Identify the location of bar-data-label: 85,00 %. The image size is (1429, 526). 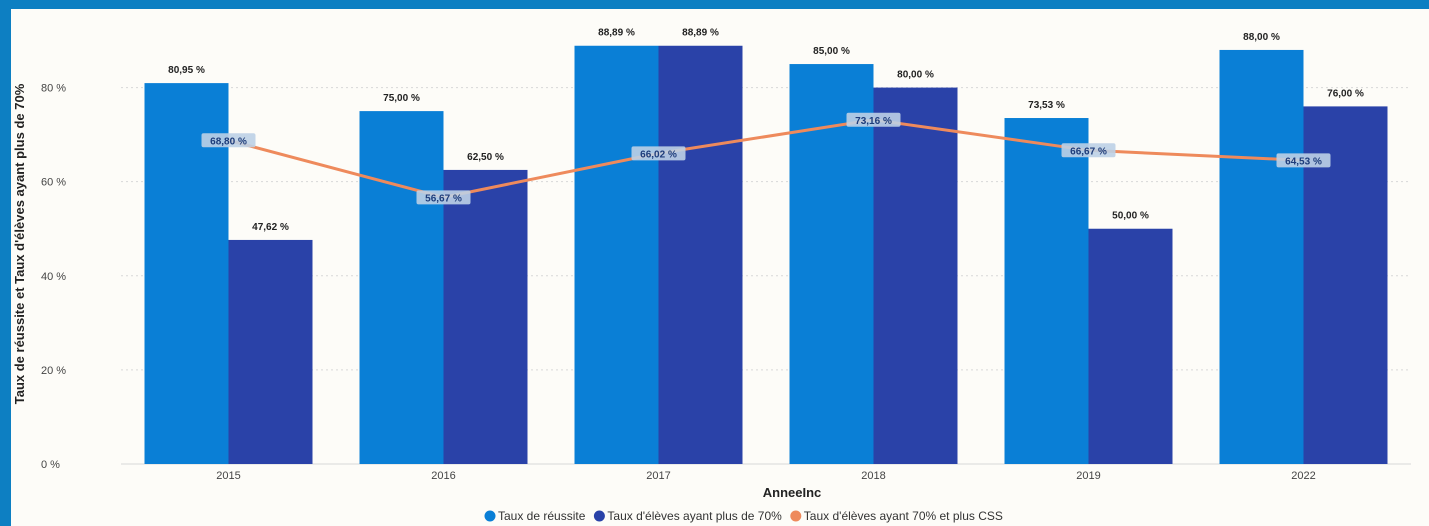
(831, 51).